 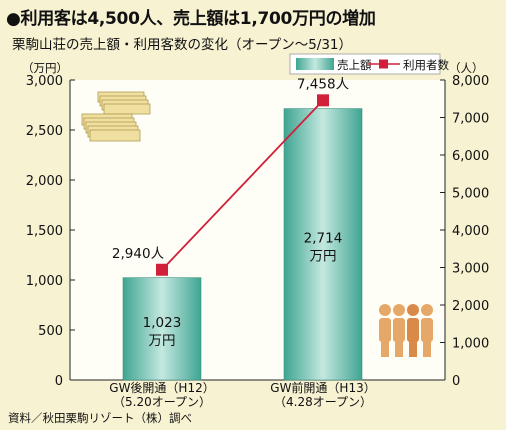 I want to click on legend-bar-swatch, so click(x=315, y=64).